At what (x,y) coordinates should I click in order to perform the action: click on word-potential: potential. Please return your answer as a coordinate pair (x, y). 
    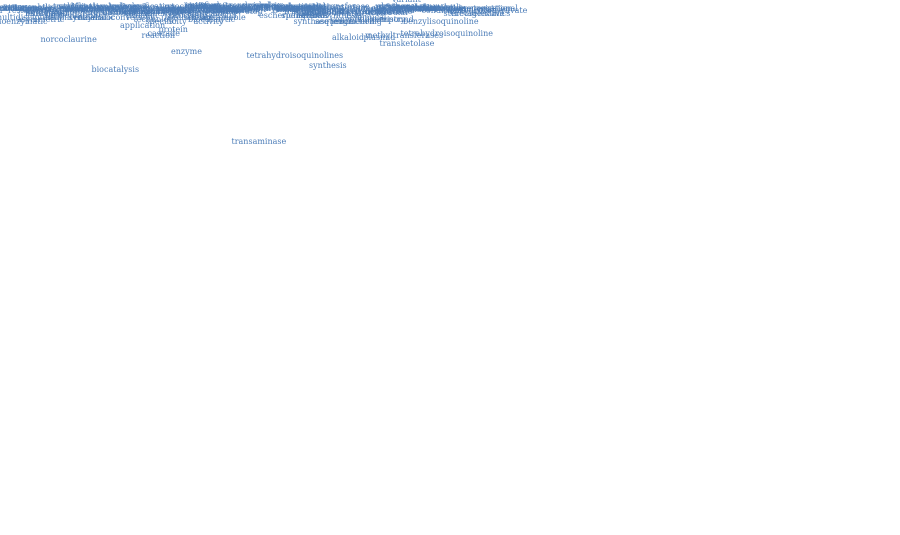
    Looking at the image, I should click on (43, 11).